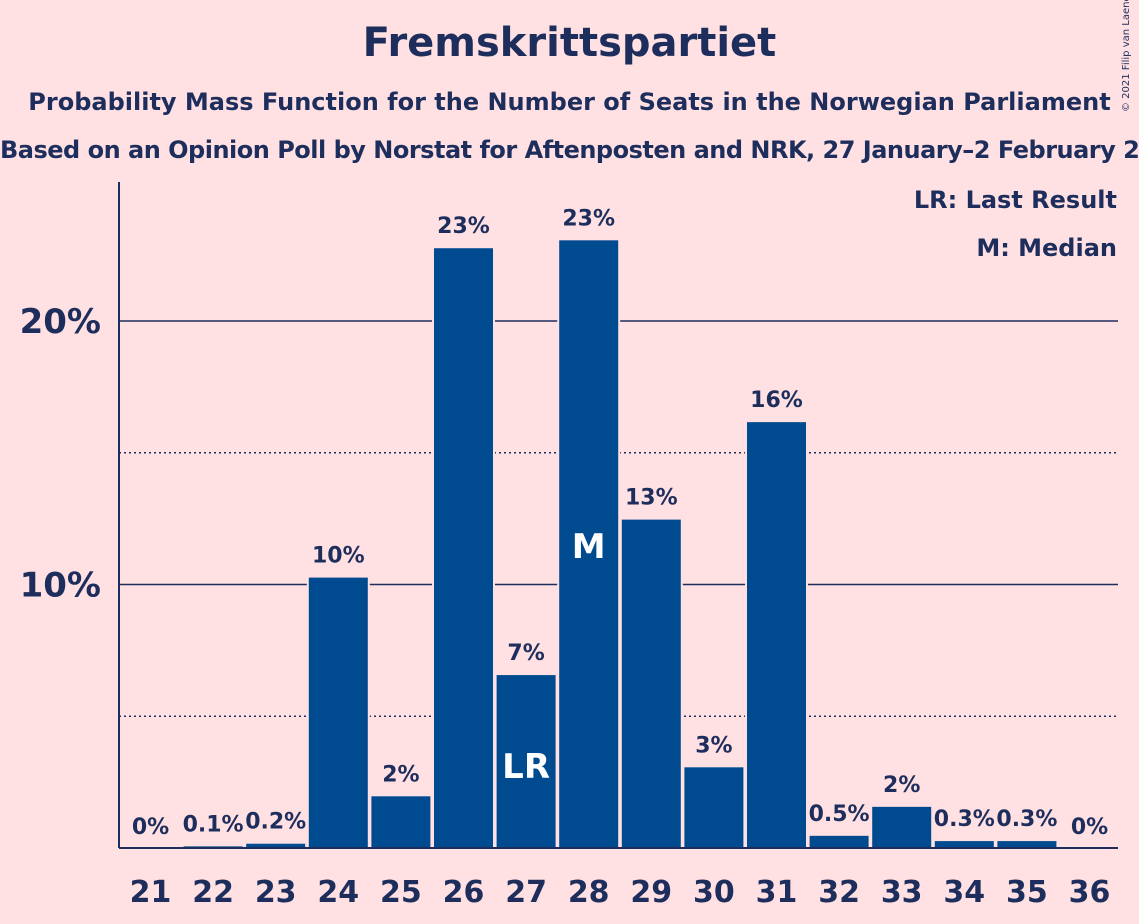  Describe the element at coordinates (776, 400) in the screenshot. I see `data-label: 16%` at that location.